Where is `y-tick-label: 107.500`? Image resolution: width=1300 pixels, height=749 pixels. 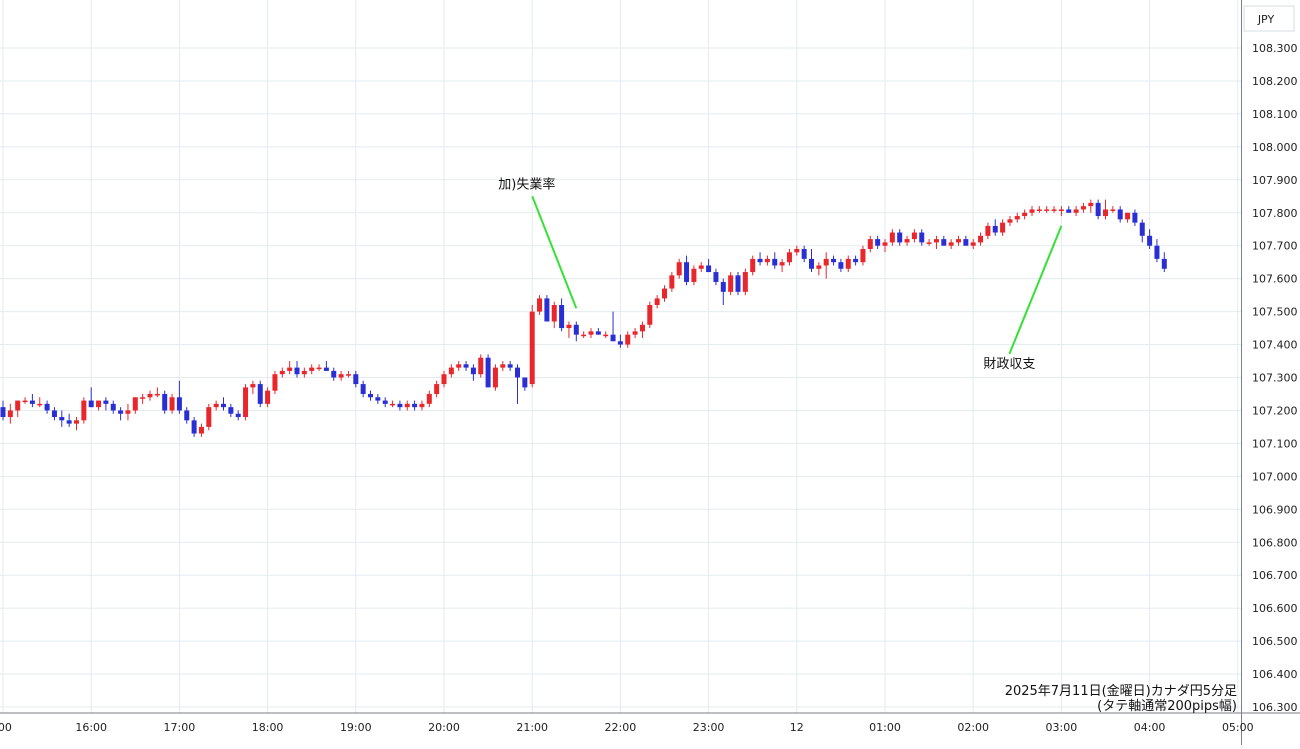
y-tick-label: 107.500 is located at coordinates (1275, 312).